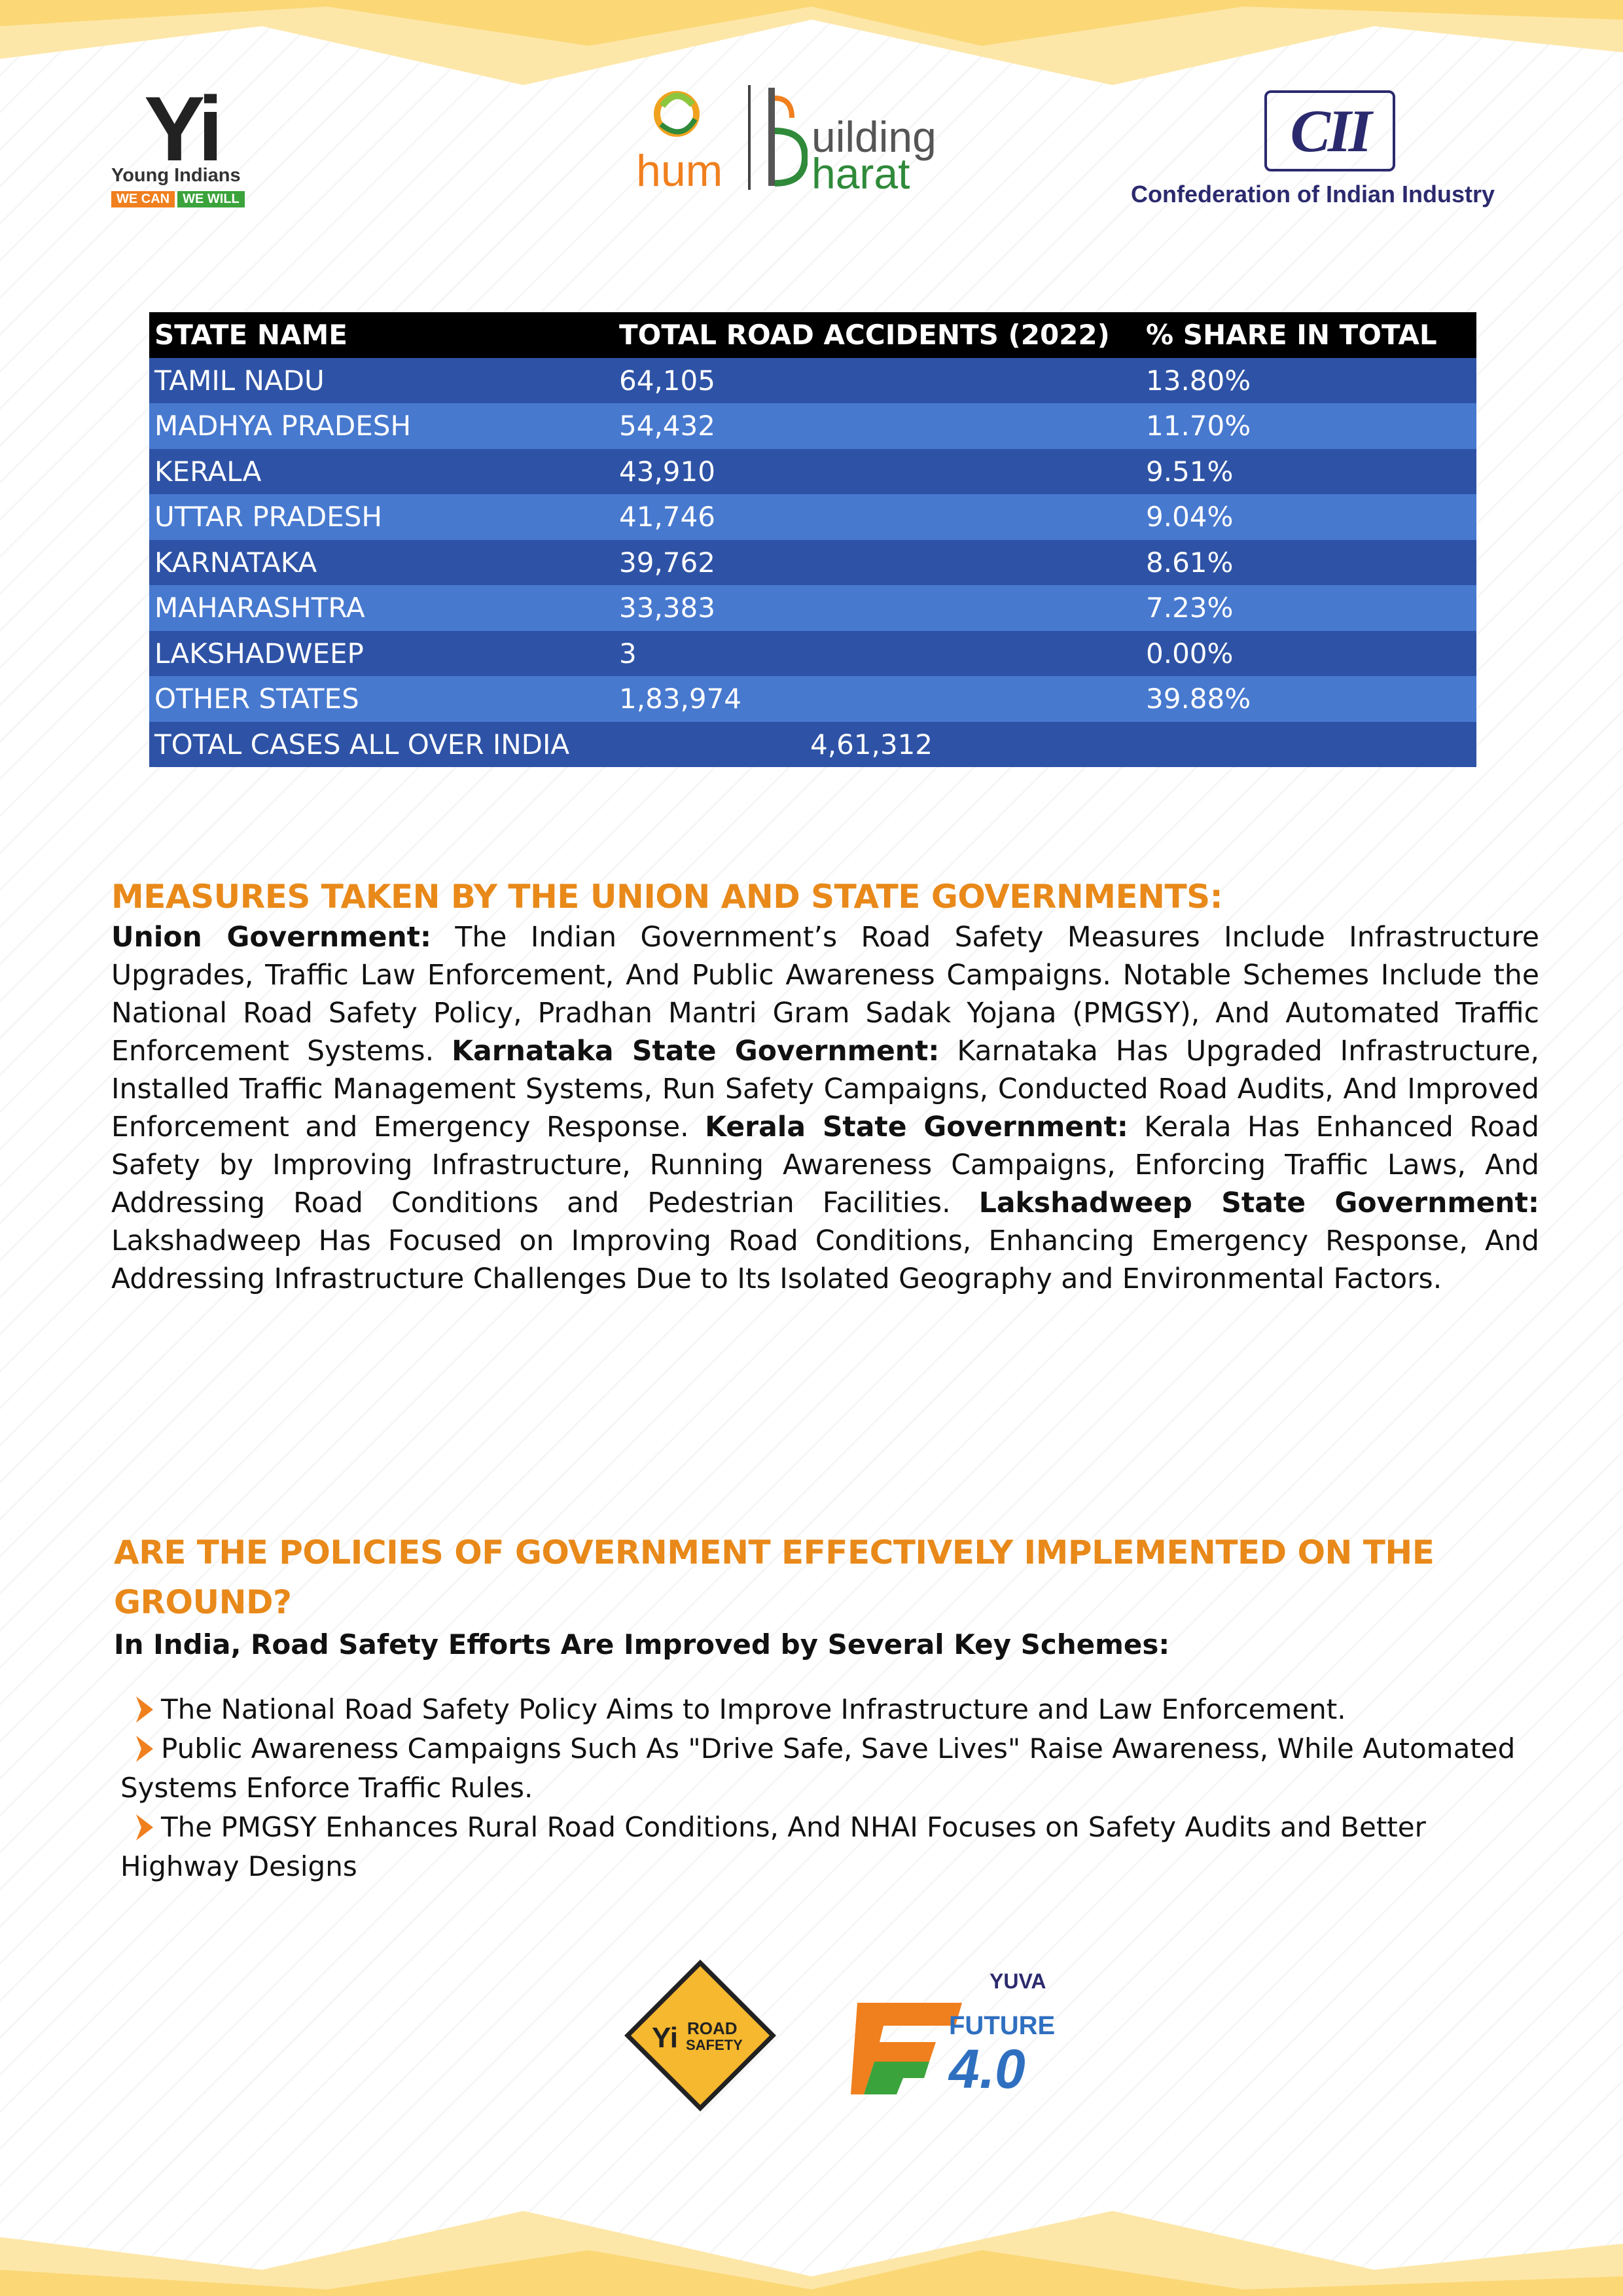 The width and height of the screenshot is (1623, 2296). I want to click on road-safety-yi: Yi, so click(665, 2038).